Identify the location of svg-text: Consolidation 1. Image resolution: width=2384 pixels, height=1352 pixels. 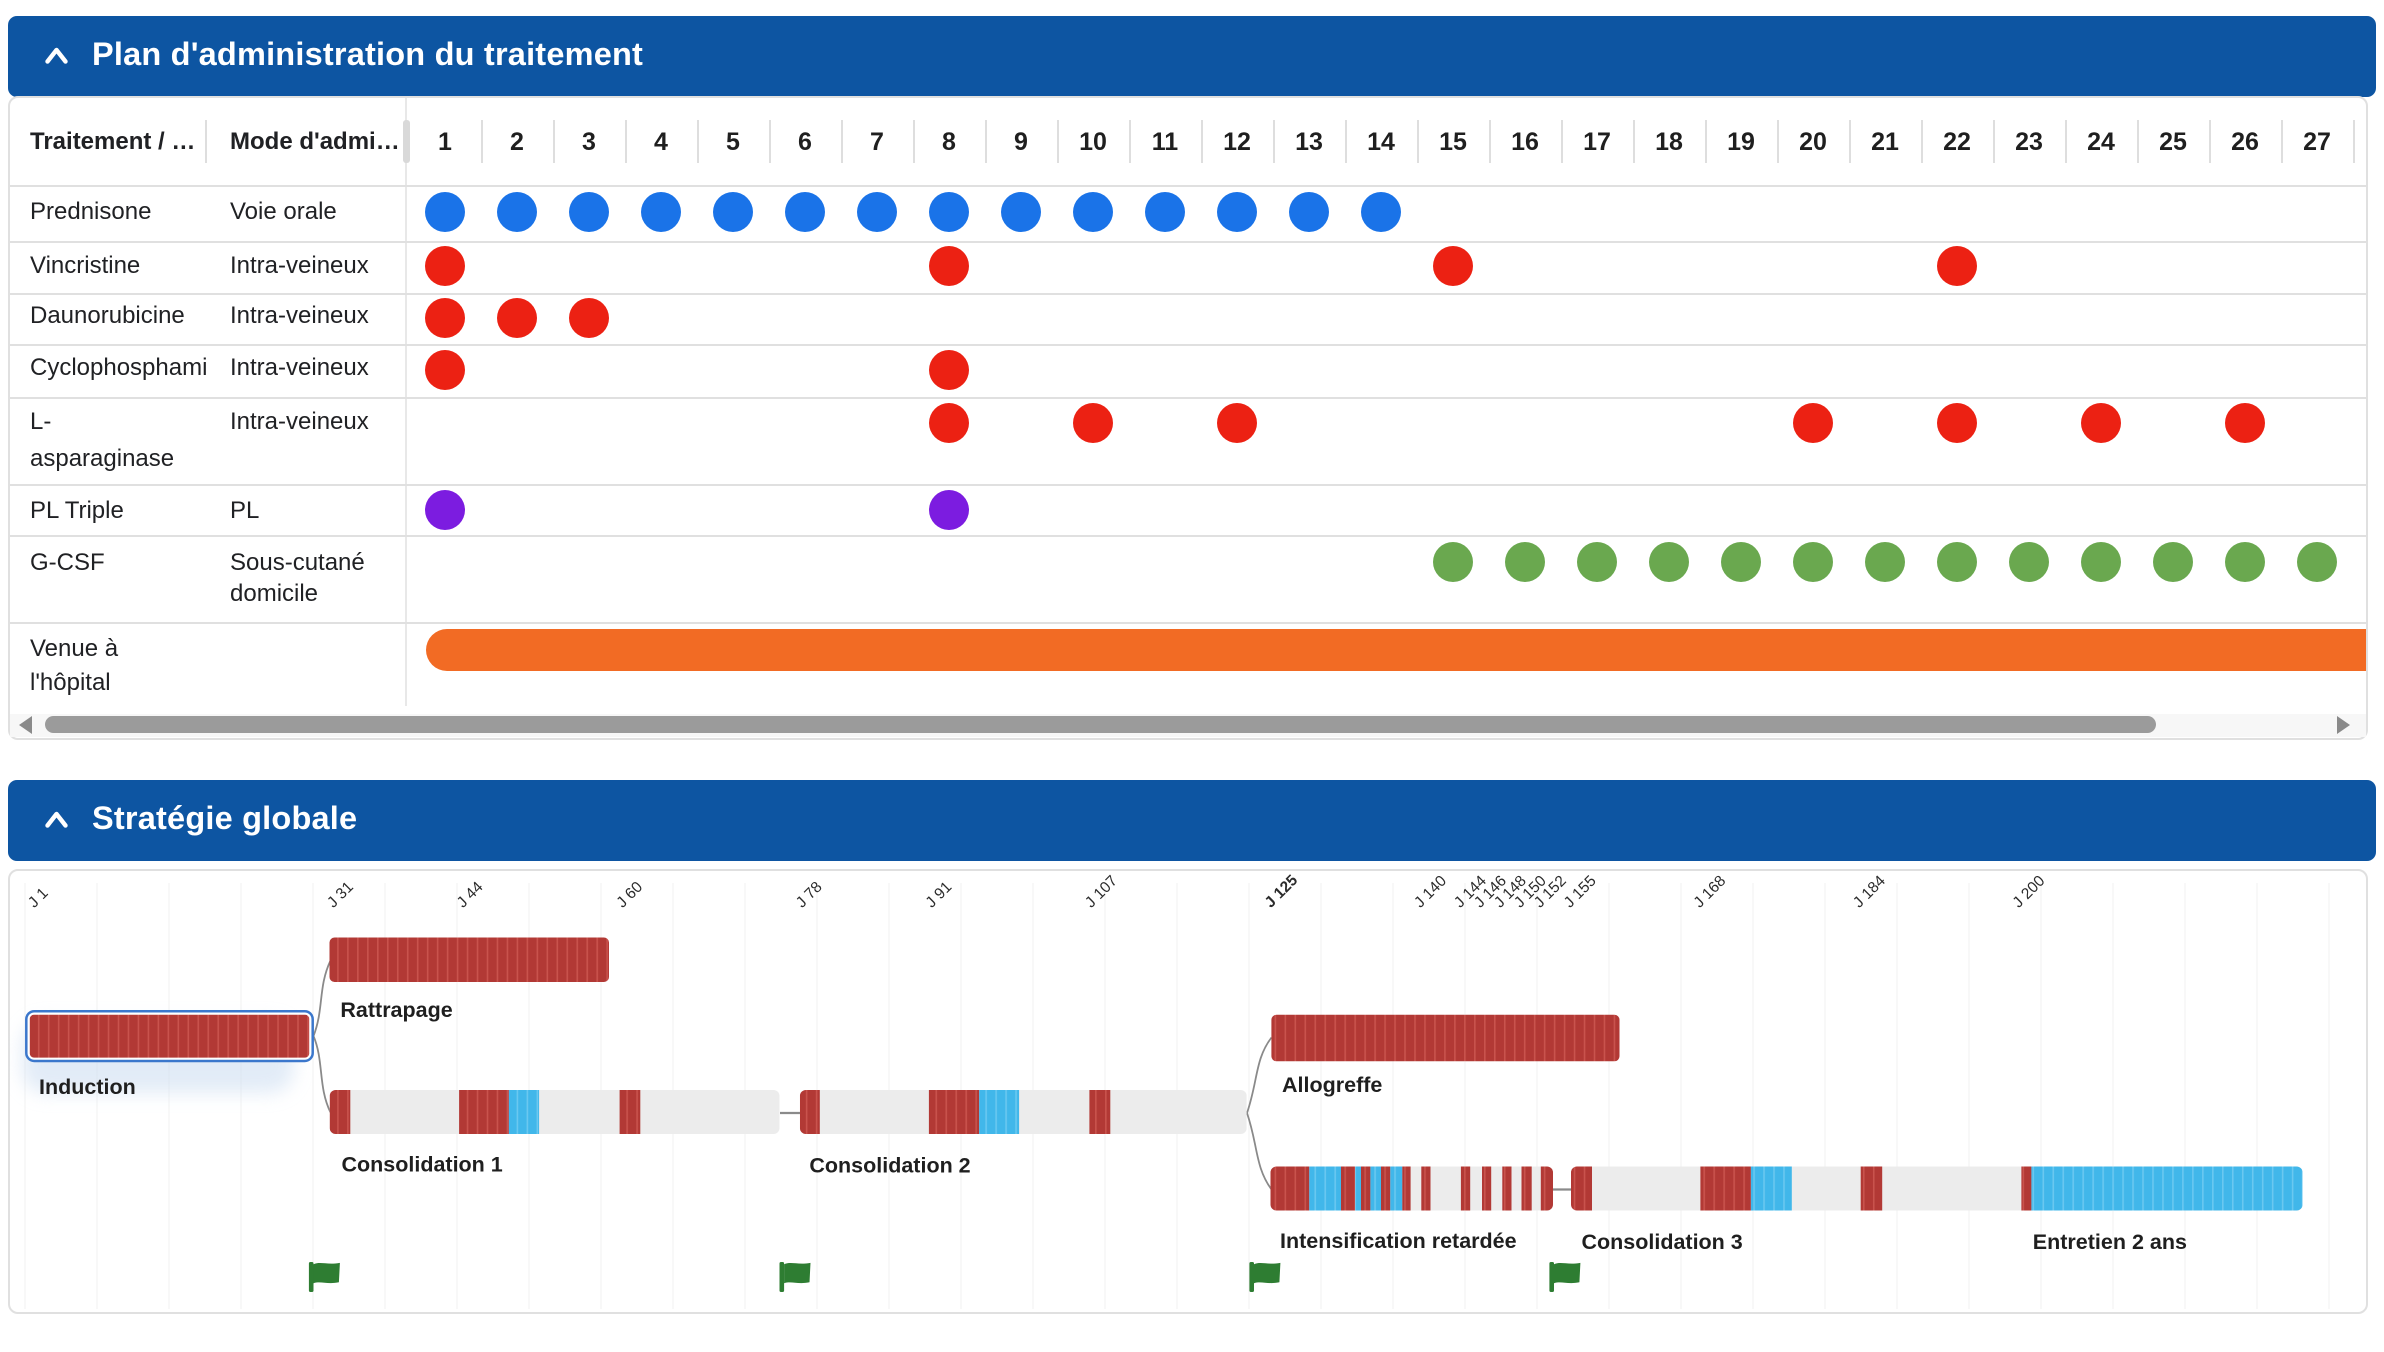
(422, 1165).